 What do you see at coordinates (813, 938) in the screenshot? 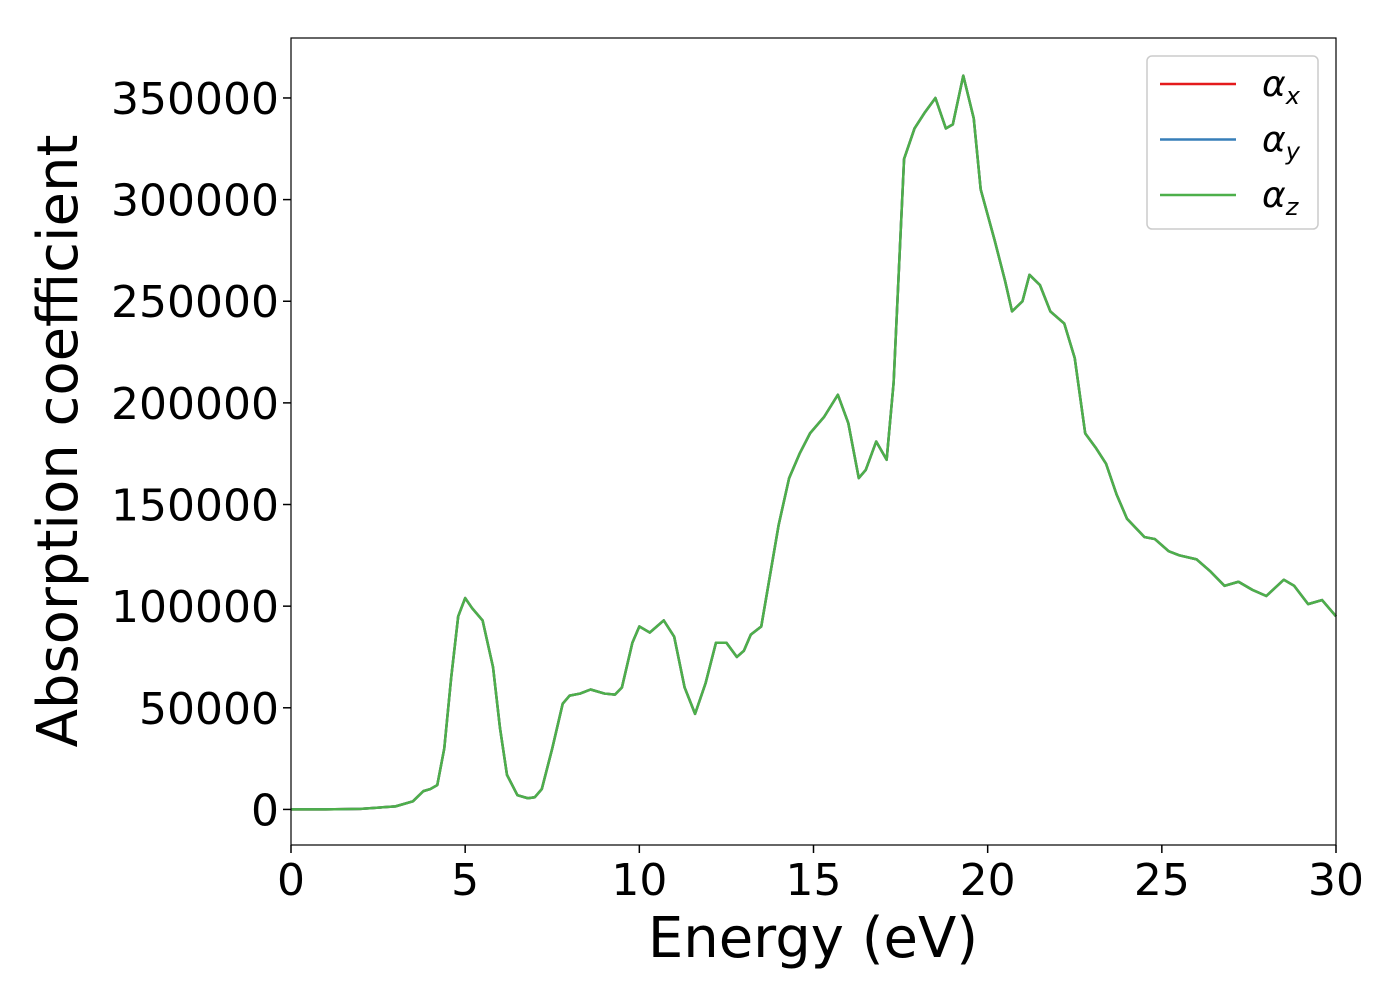
I see `x-axis-label: Energy (eV)` at bounding box center [813, 938].